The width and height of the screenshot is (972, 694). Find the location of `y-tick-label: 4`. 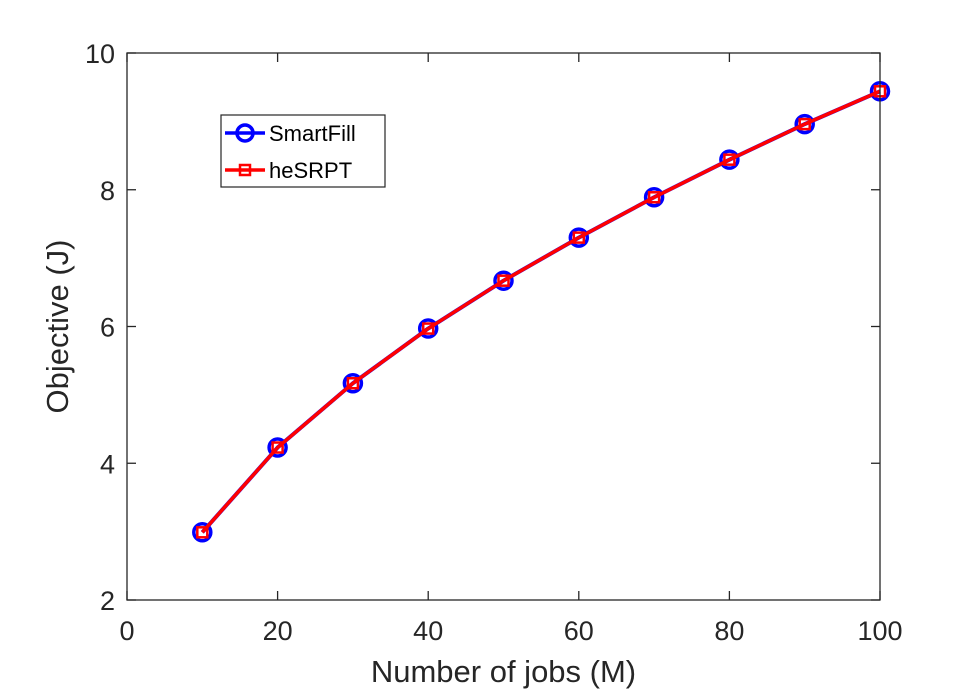

y-tick-label: 4 is located at coordinates (107, 464).